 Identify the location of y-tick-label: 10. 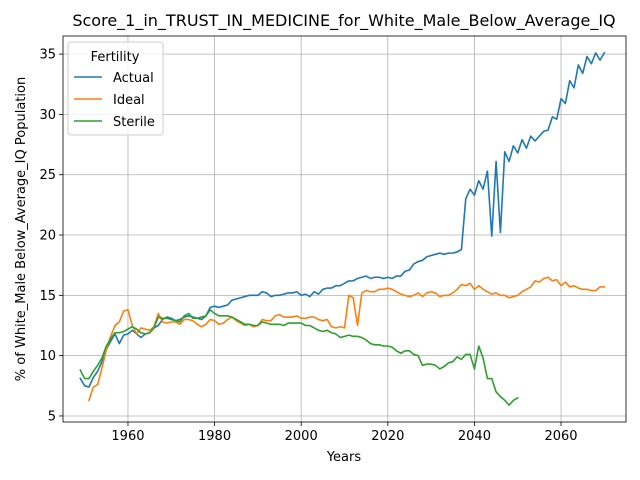
(47, 356).